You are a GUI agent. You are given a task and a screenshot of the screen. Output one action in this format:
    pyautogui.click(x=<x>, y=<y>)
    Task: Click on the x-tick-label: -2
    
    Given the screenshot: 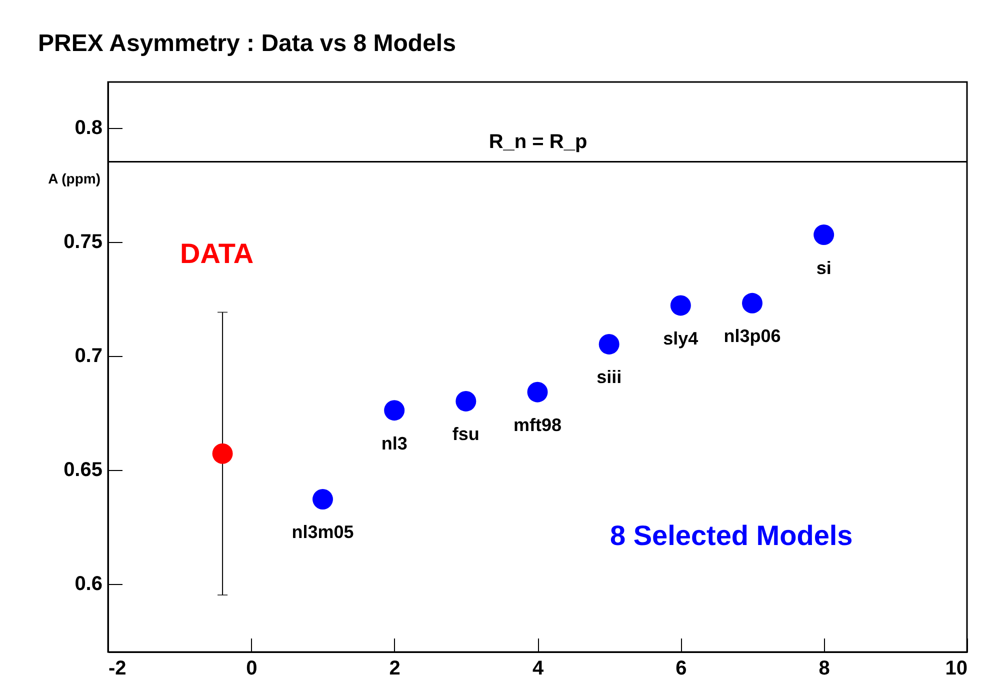 What is the action you would take?
    pyautogui.click(x=117, y=669)
    